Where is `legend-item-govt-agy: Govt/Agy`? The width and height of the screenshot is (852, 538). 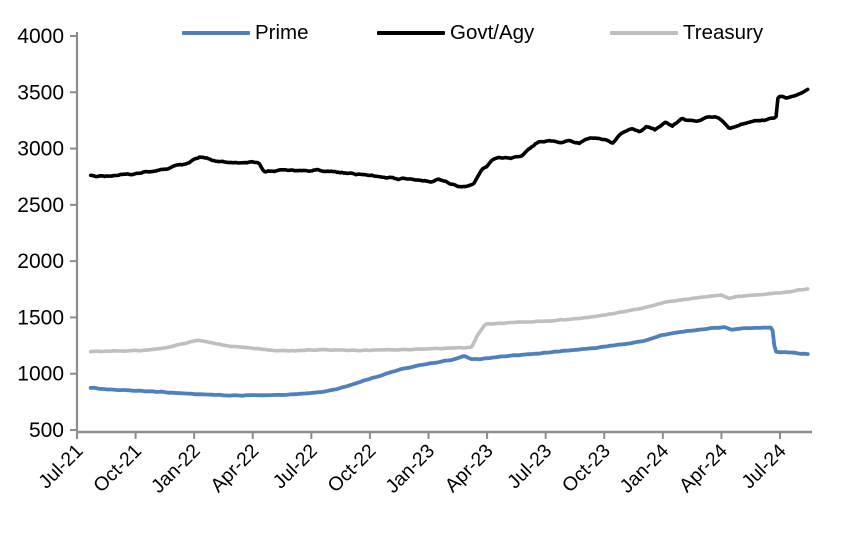 legend-item-govt-agy: Govt/Agy is located at coordinates (455, 33).